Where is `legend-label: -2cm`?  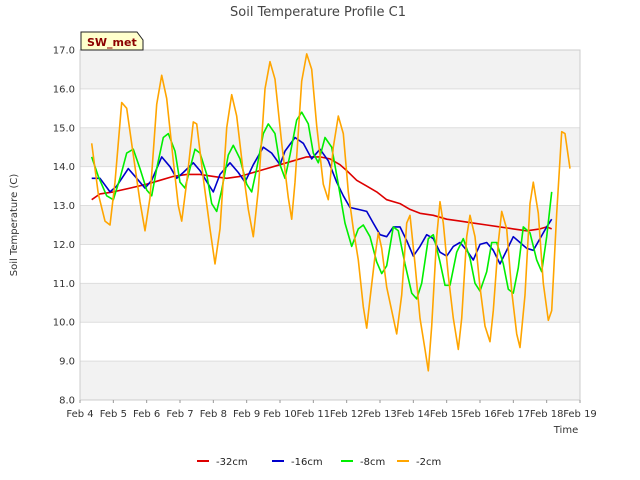 legend-label: -2cm is located at coordinates (428, 462).